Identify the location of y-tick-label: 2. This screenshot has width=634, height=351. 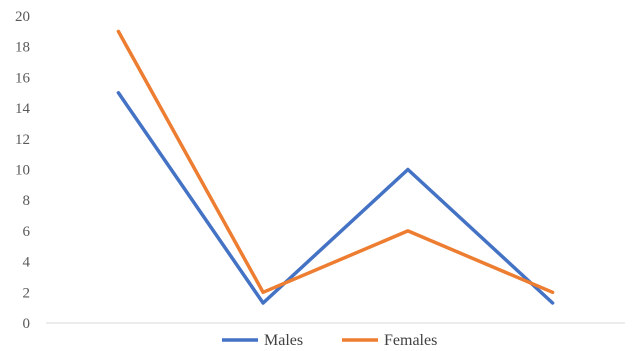
(27, 293).